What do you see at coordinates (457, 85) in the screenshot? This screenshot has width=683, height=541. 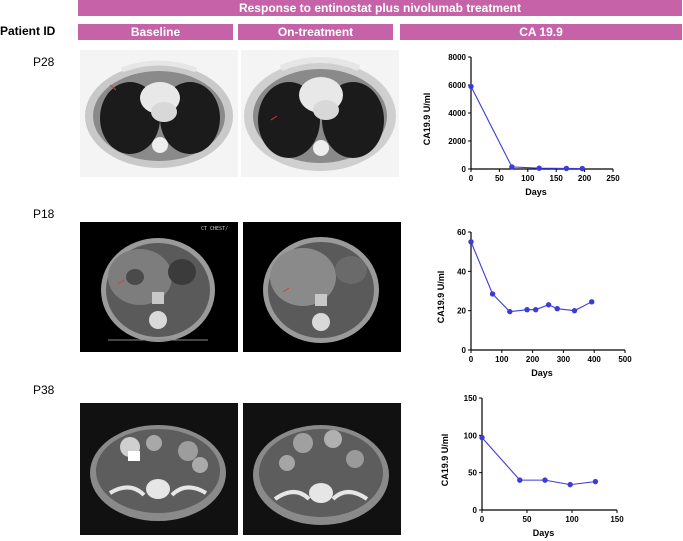 I see `y-tick-label: 6000` at bounding box center [457, 85].